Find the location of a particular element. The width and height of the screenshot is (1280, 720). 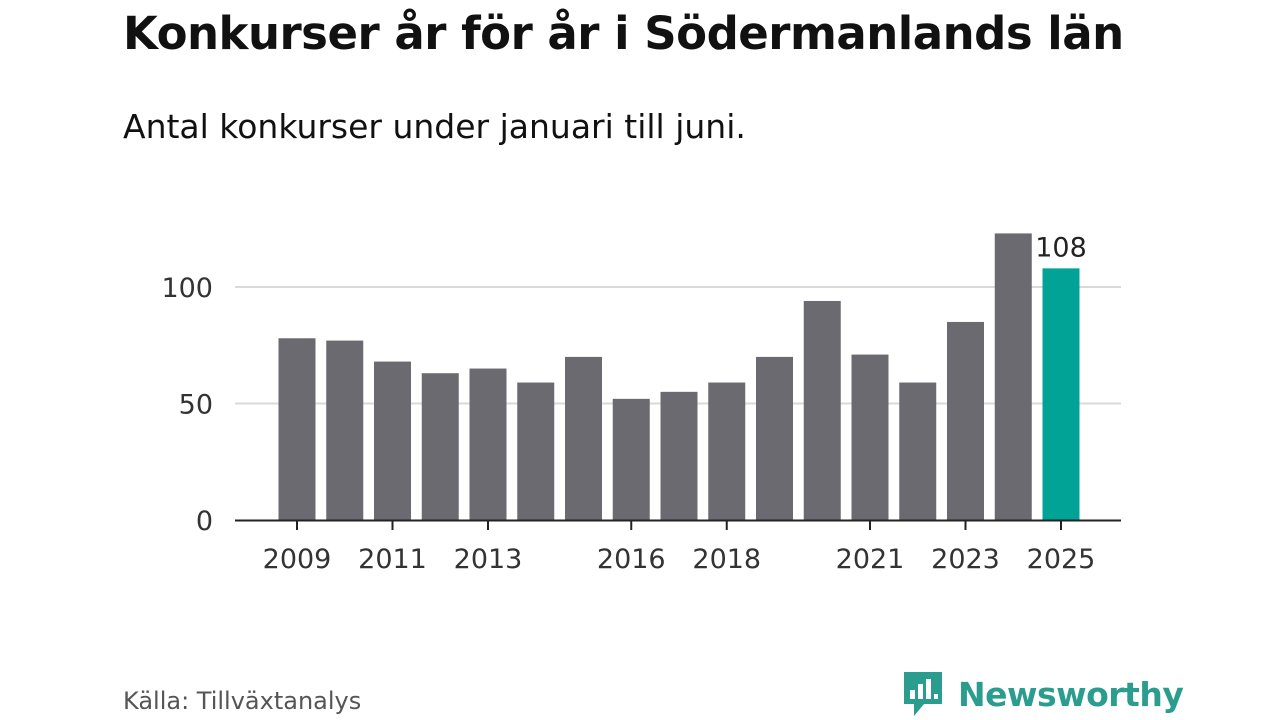

gridlines is located at coordinates (678, 345).